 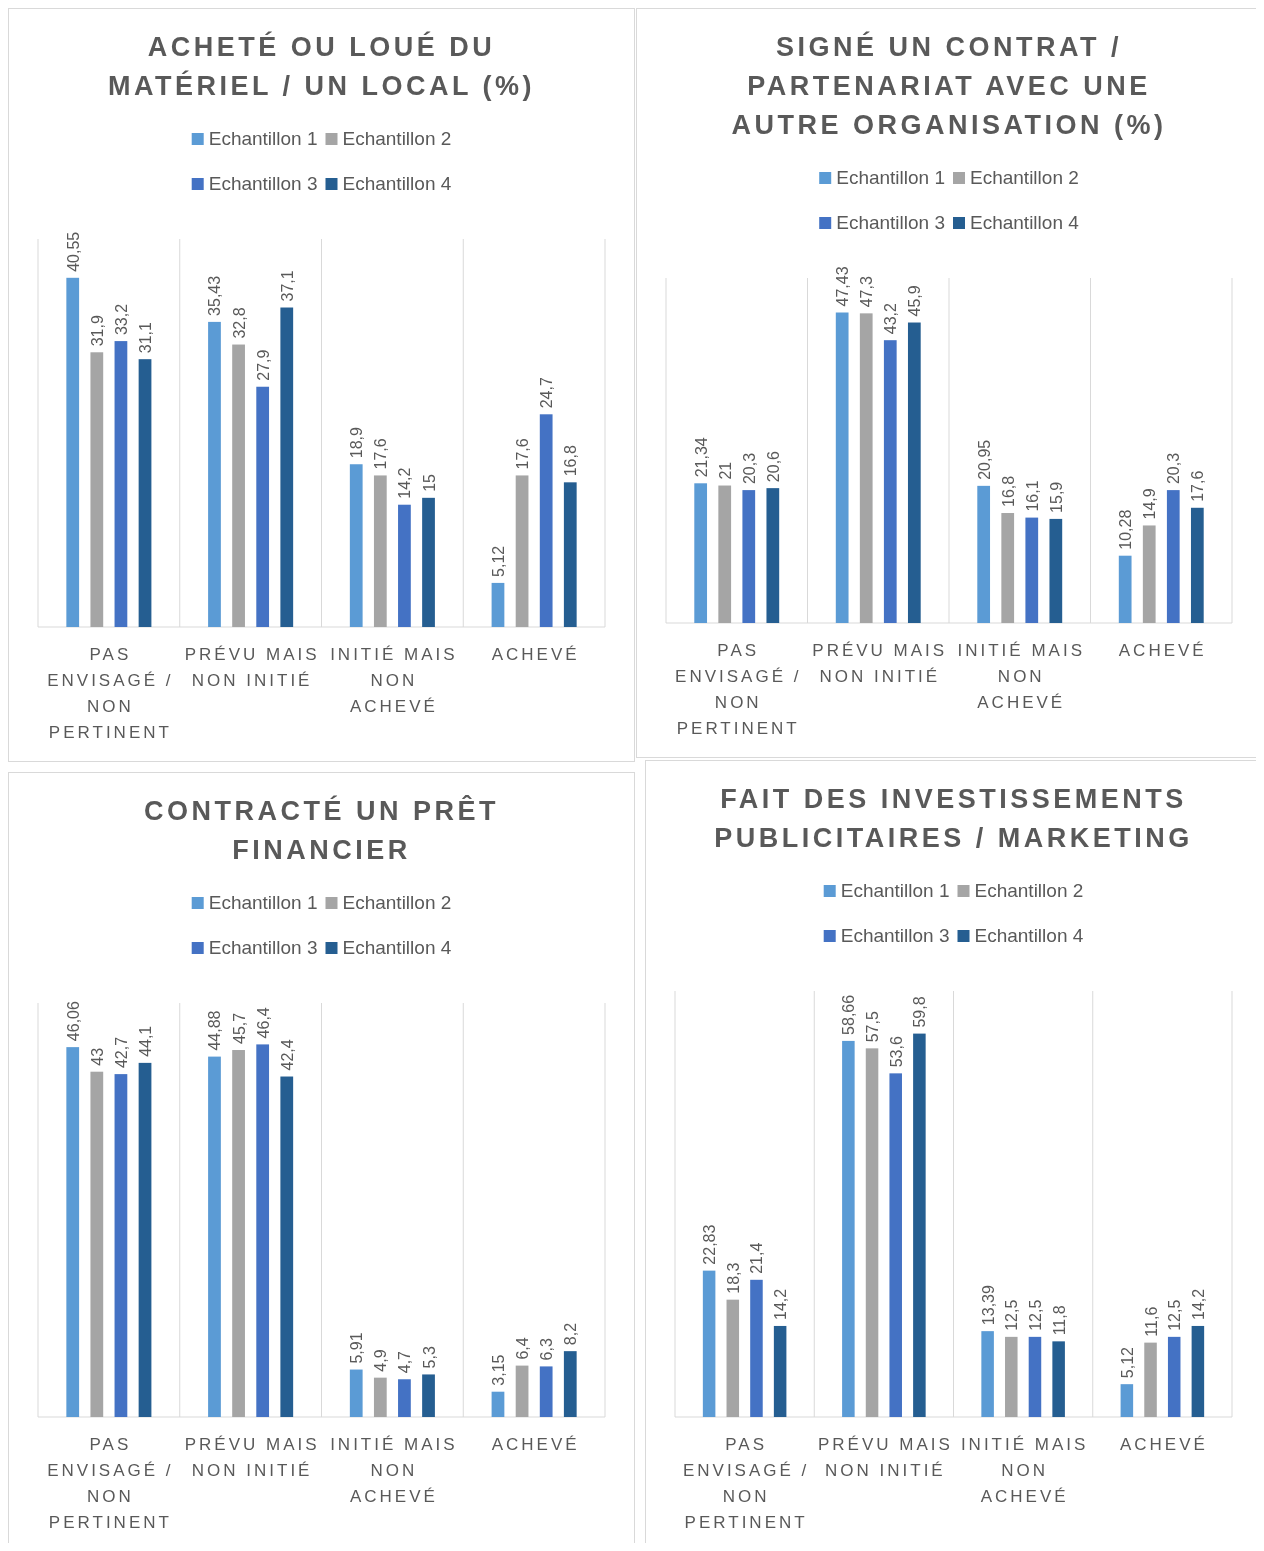 What do you see at coordinates (73, 251) in the screenshot?
I see `data-label: 40,55` at bounding box center [73, 251].